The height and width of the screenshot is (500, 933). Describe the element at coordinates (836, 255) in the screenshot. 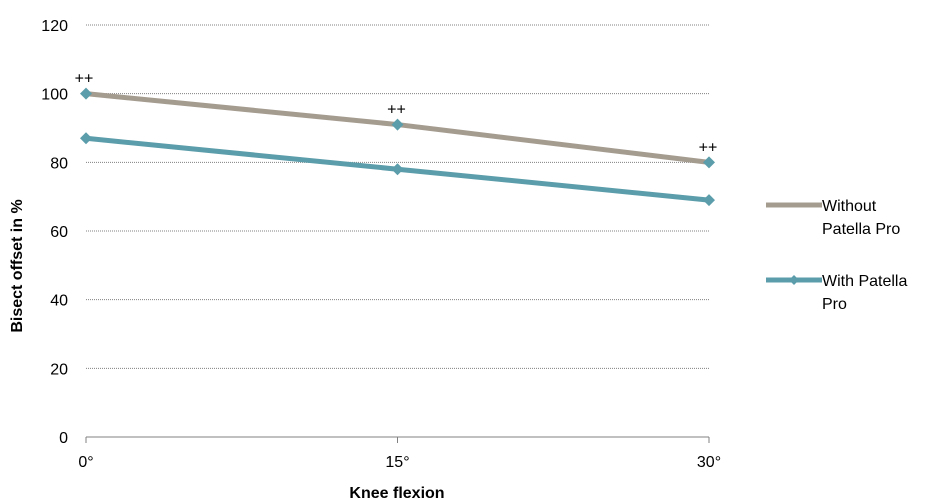

I see `legend: Without Patella Pro With Patella Pro` at that location.